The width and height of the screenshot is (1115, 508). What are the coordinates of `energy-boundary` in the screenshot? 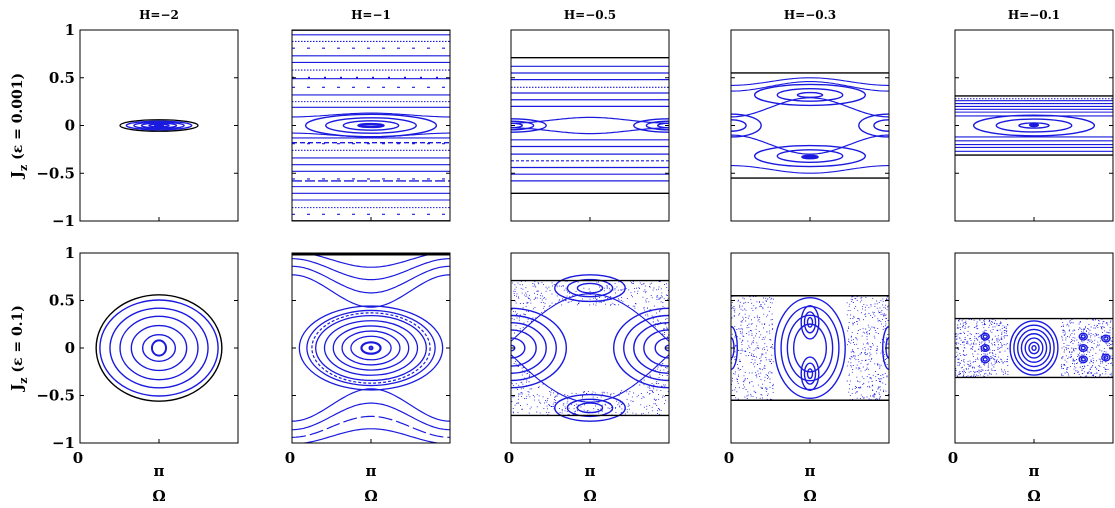 It's located at (159, 348).